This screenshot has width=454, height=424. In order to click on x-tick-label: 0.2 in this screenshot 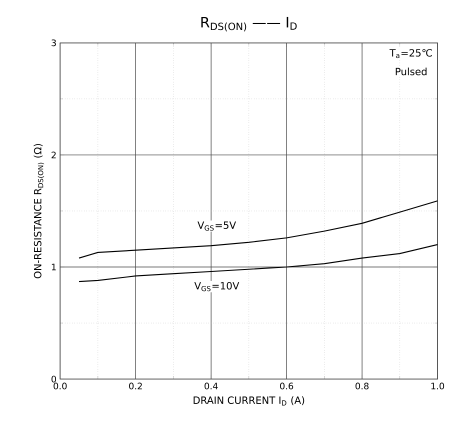, I will do `click(135, 386)`.